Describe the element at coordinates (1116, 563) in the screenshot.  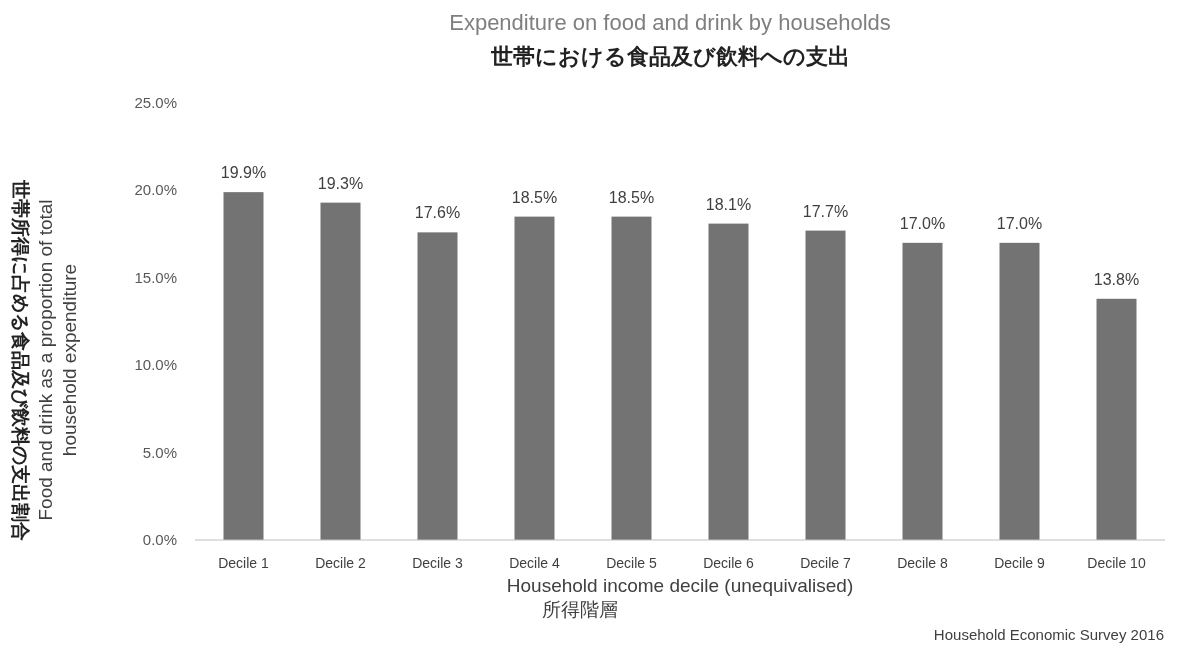
I see `x-tick-label: Decile 10` at that location.